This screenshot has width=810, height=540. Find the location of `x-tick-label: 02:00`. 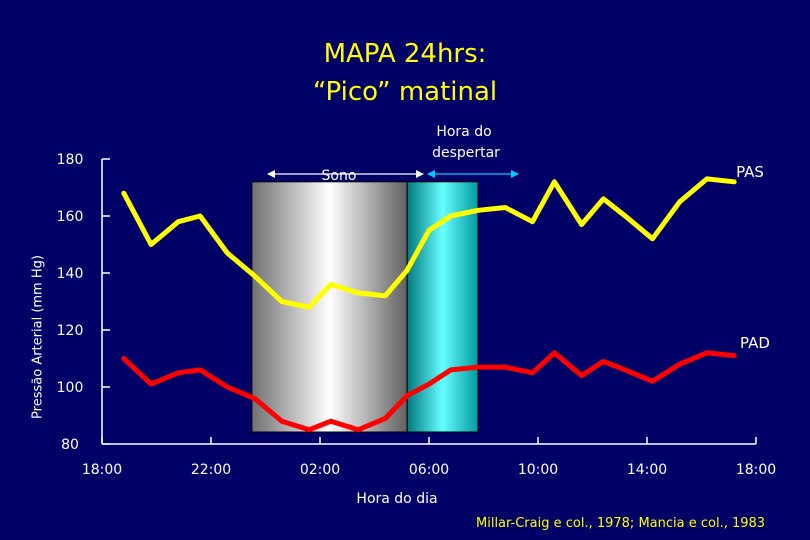

x-tick-label: 02:00 is located at coordinates (320, 470).